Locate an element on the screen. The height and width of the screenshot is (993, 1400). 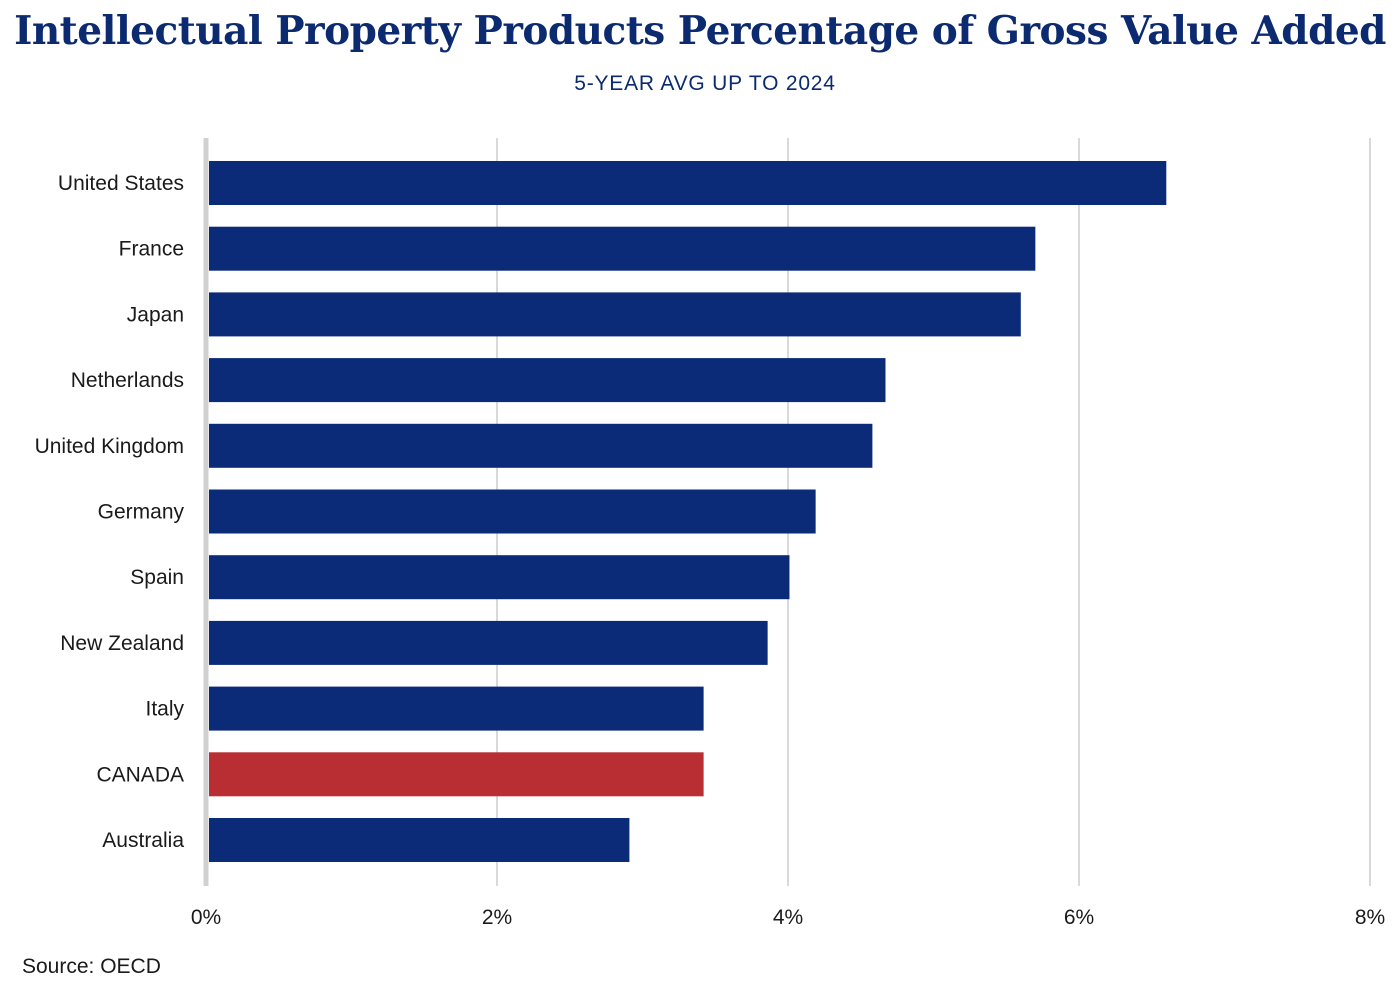
category-label: United States is located at coordinates (121, 183).